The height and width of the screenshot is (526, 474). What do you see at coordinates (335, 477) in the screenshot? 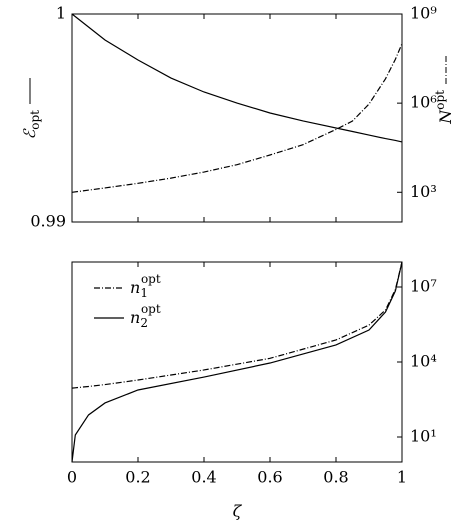
I see `x-tick-label: 0.8` at bounding box center [335, 477].